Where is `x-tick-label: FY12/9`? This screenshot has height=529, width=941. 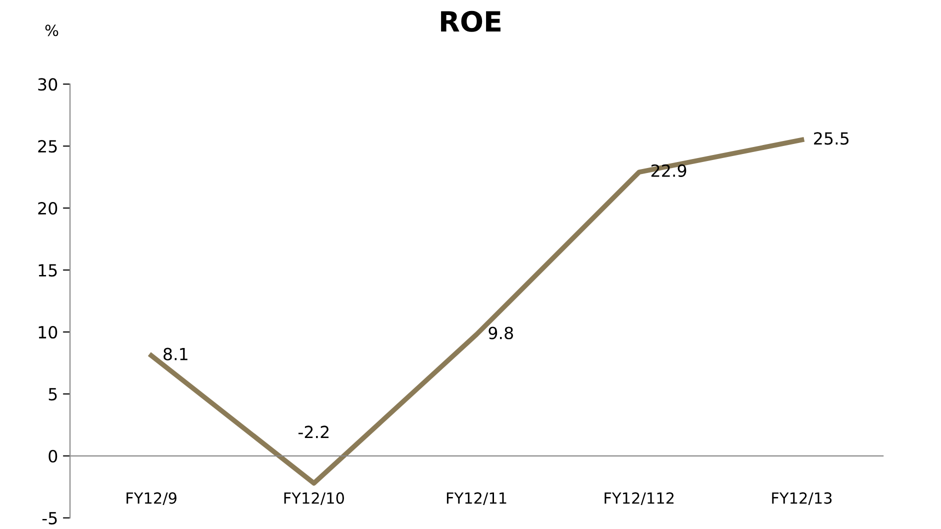 x-tick-label: FY12/9 is located at coordinates (151, 499).